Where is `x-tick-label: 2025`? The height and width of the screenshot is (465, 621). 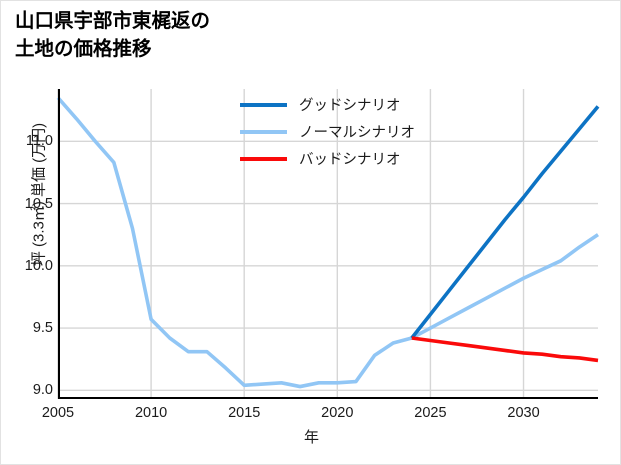 x-tick-label: 2025 is located at coordinates (430, 413).